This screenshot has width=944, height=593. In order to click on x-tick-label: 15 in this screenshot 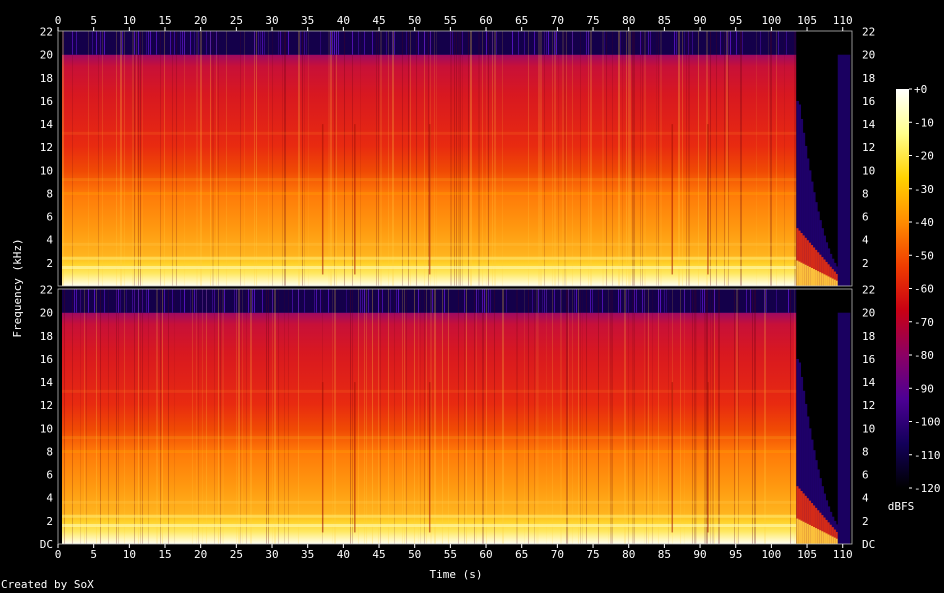, I will do `click(164, 554)`.